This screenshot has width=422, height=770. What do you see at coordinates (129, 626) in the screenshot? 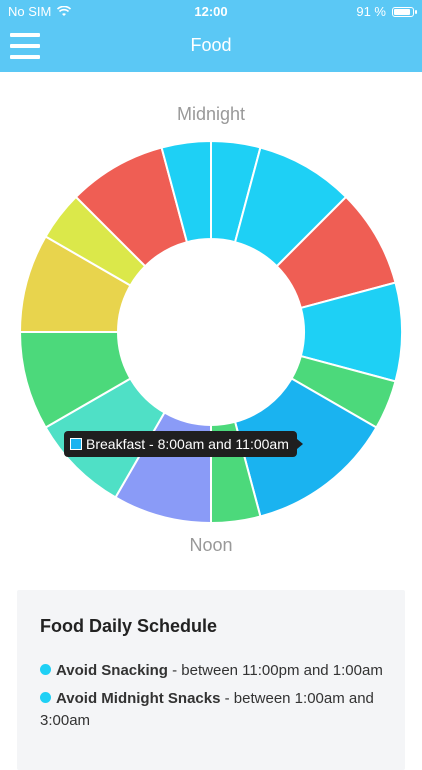
I see `schedule-title: Food Daily Schedule` at bounding box center [129, 626].